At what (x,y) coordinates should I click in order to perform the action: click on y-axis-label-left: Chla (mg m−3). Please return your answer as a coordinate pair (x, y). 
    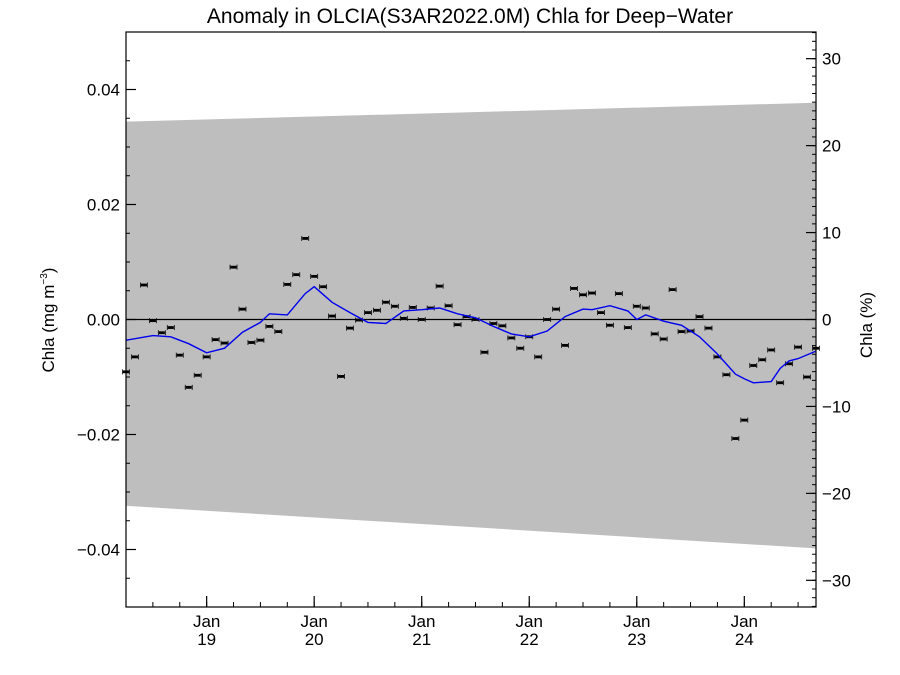
    Looking at the image, I should click on (48, 320).